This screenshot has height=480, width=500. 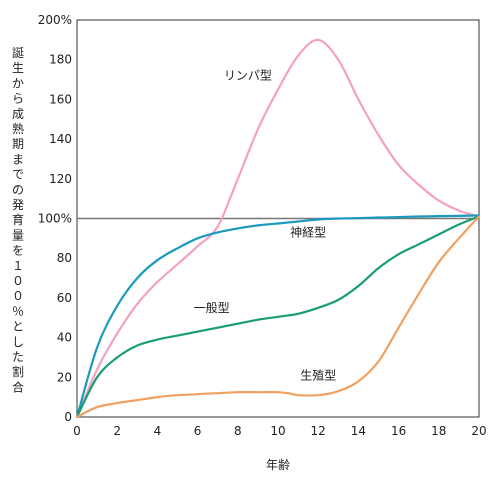 I want to click on x-tick-label: 0, so click(x=77, y=431).